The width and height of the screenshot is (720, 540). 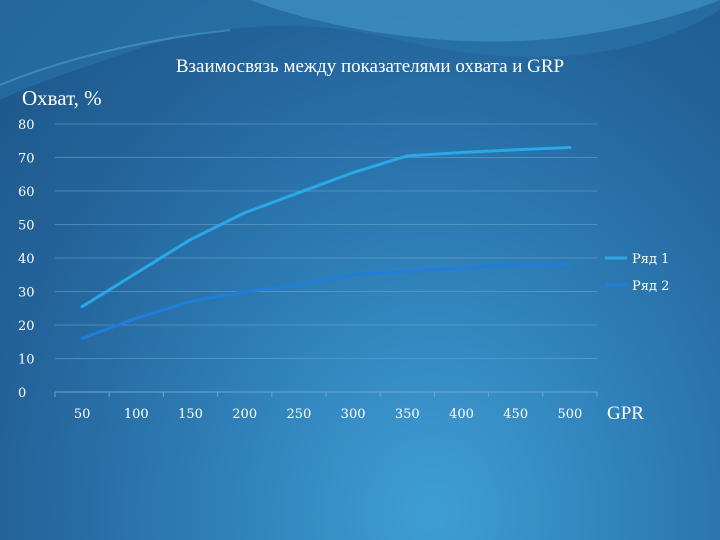 What do you see at coordinates (136, 414) in the screenshot?
I see `x-tick-label: 100` at bounding box center [136, 414].